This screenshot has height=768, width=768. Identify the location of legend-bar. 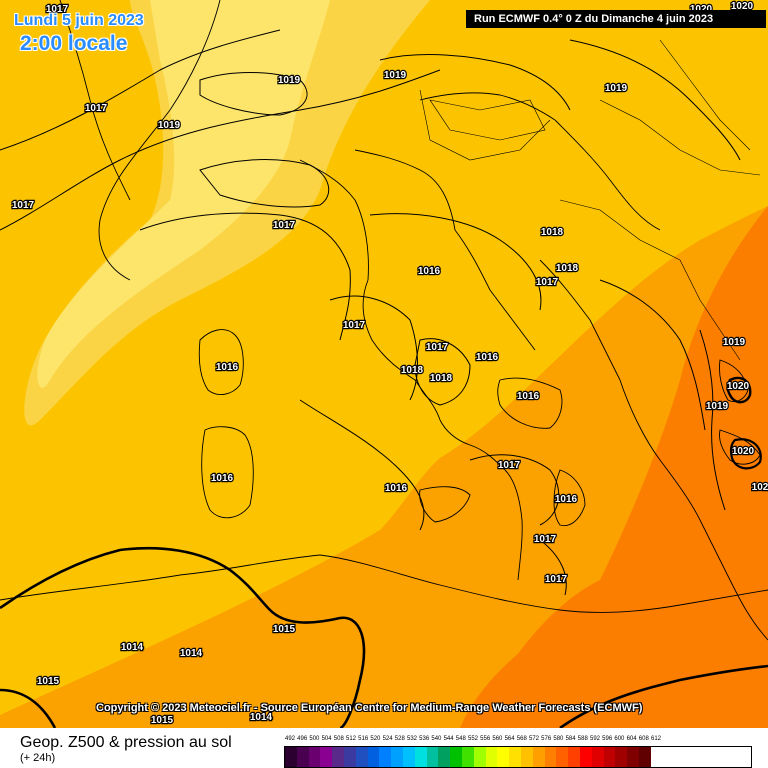
(518, 757).